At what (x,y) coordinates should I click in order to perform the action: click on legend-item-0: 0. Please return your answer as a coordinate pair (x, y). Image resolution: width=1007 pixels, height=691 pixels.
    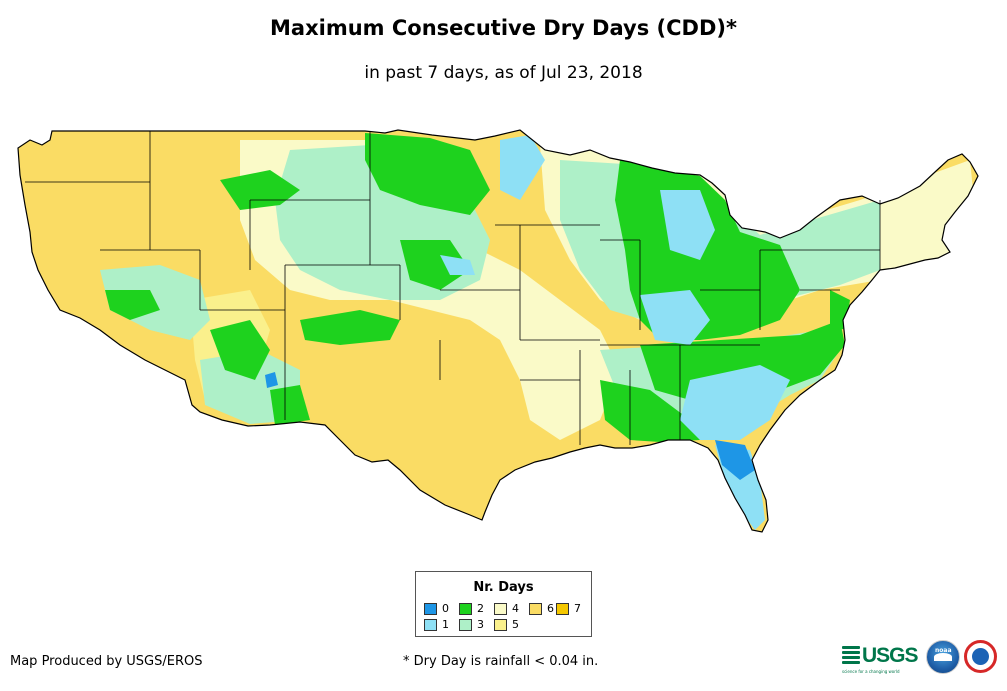
    Looking at the image, I should click on (436, 608).